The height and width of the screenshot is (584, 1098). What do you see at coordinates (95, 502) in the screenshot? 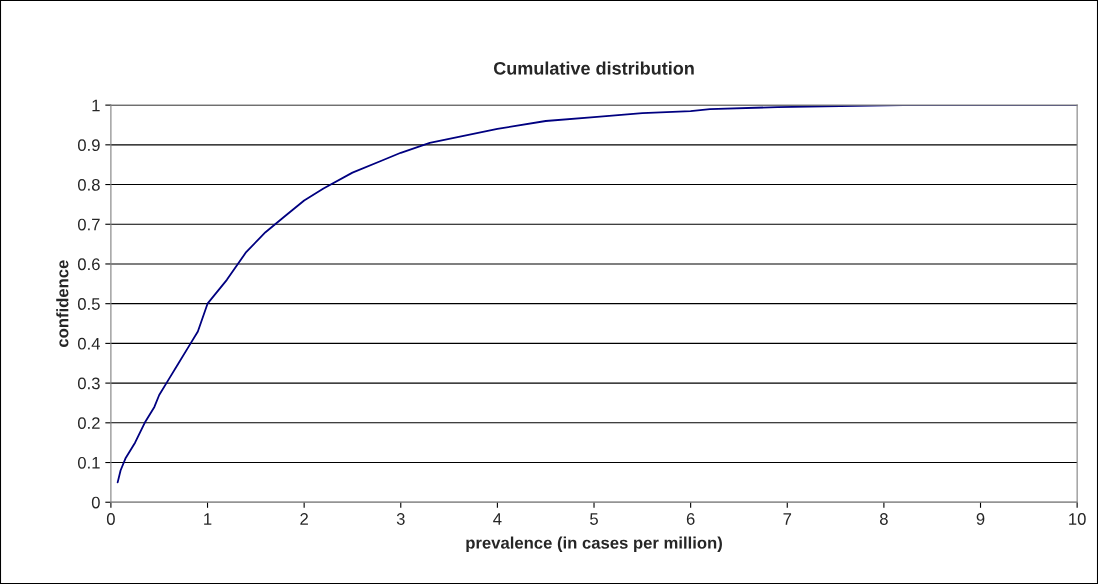
I see `y-tick-label: 0` at bounding box center [95, 502].